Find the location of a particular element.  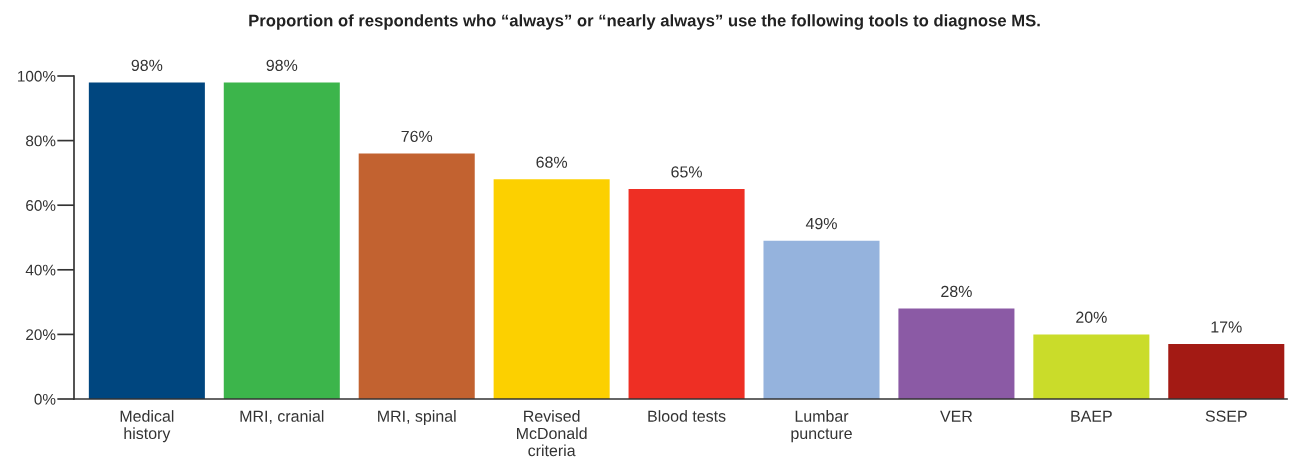

x-tick-label: SSEP is located at coordinates (1226, 416).